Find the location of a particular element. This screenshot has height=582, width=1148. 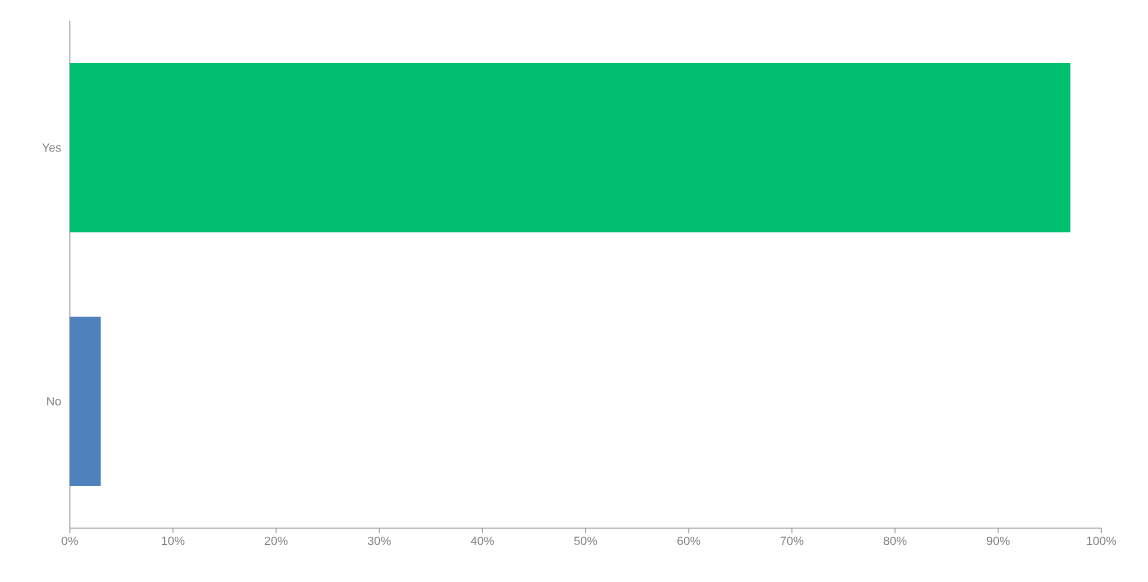

x-tick-label: 40% is located at coordinates (482, 541).